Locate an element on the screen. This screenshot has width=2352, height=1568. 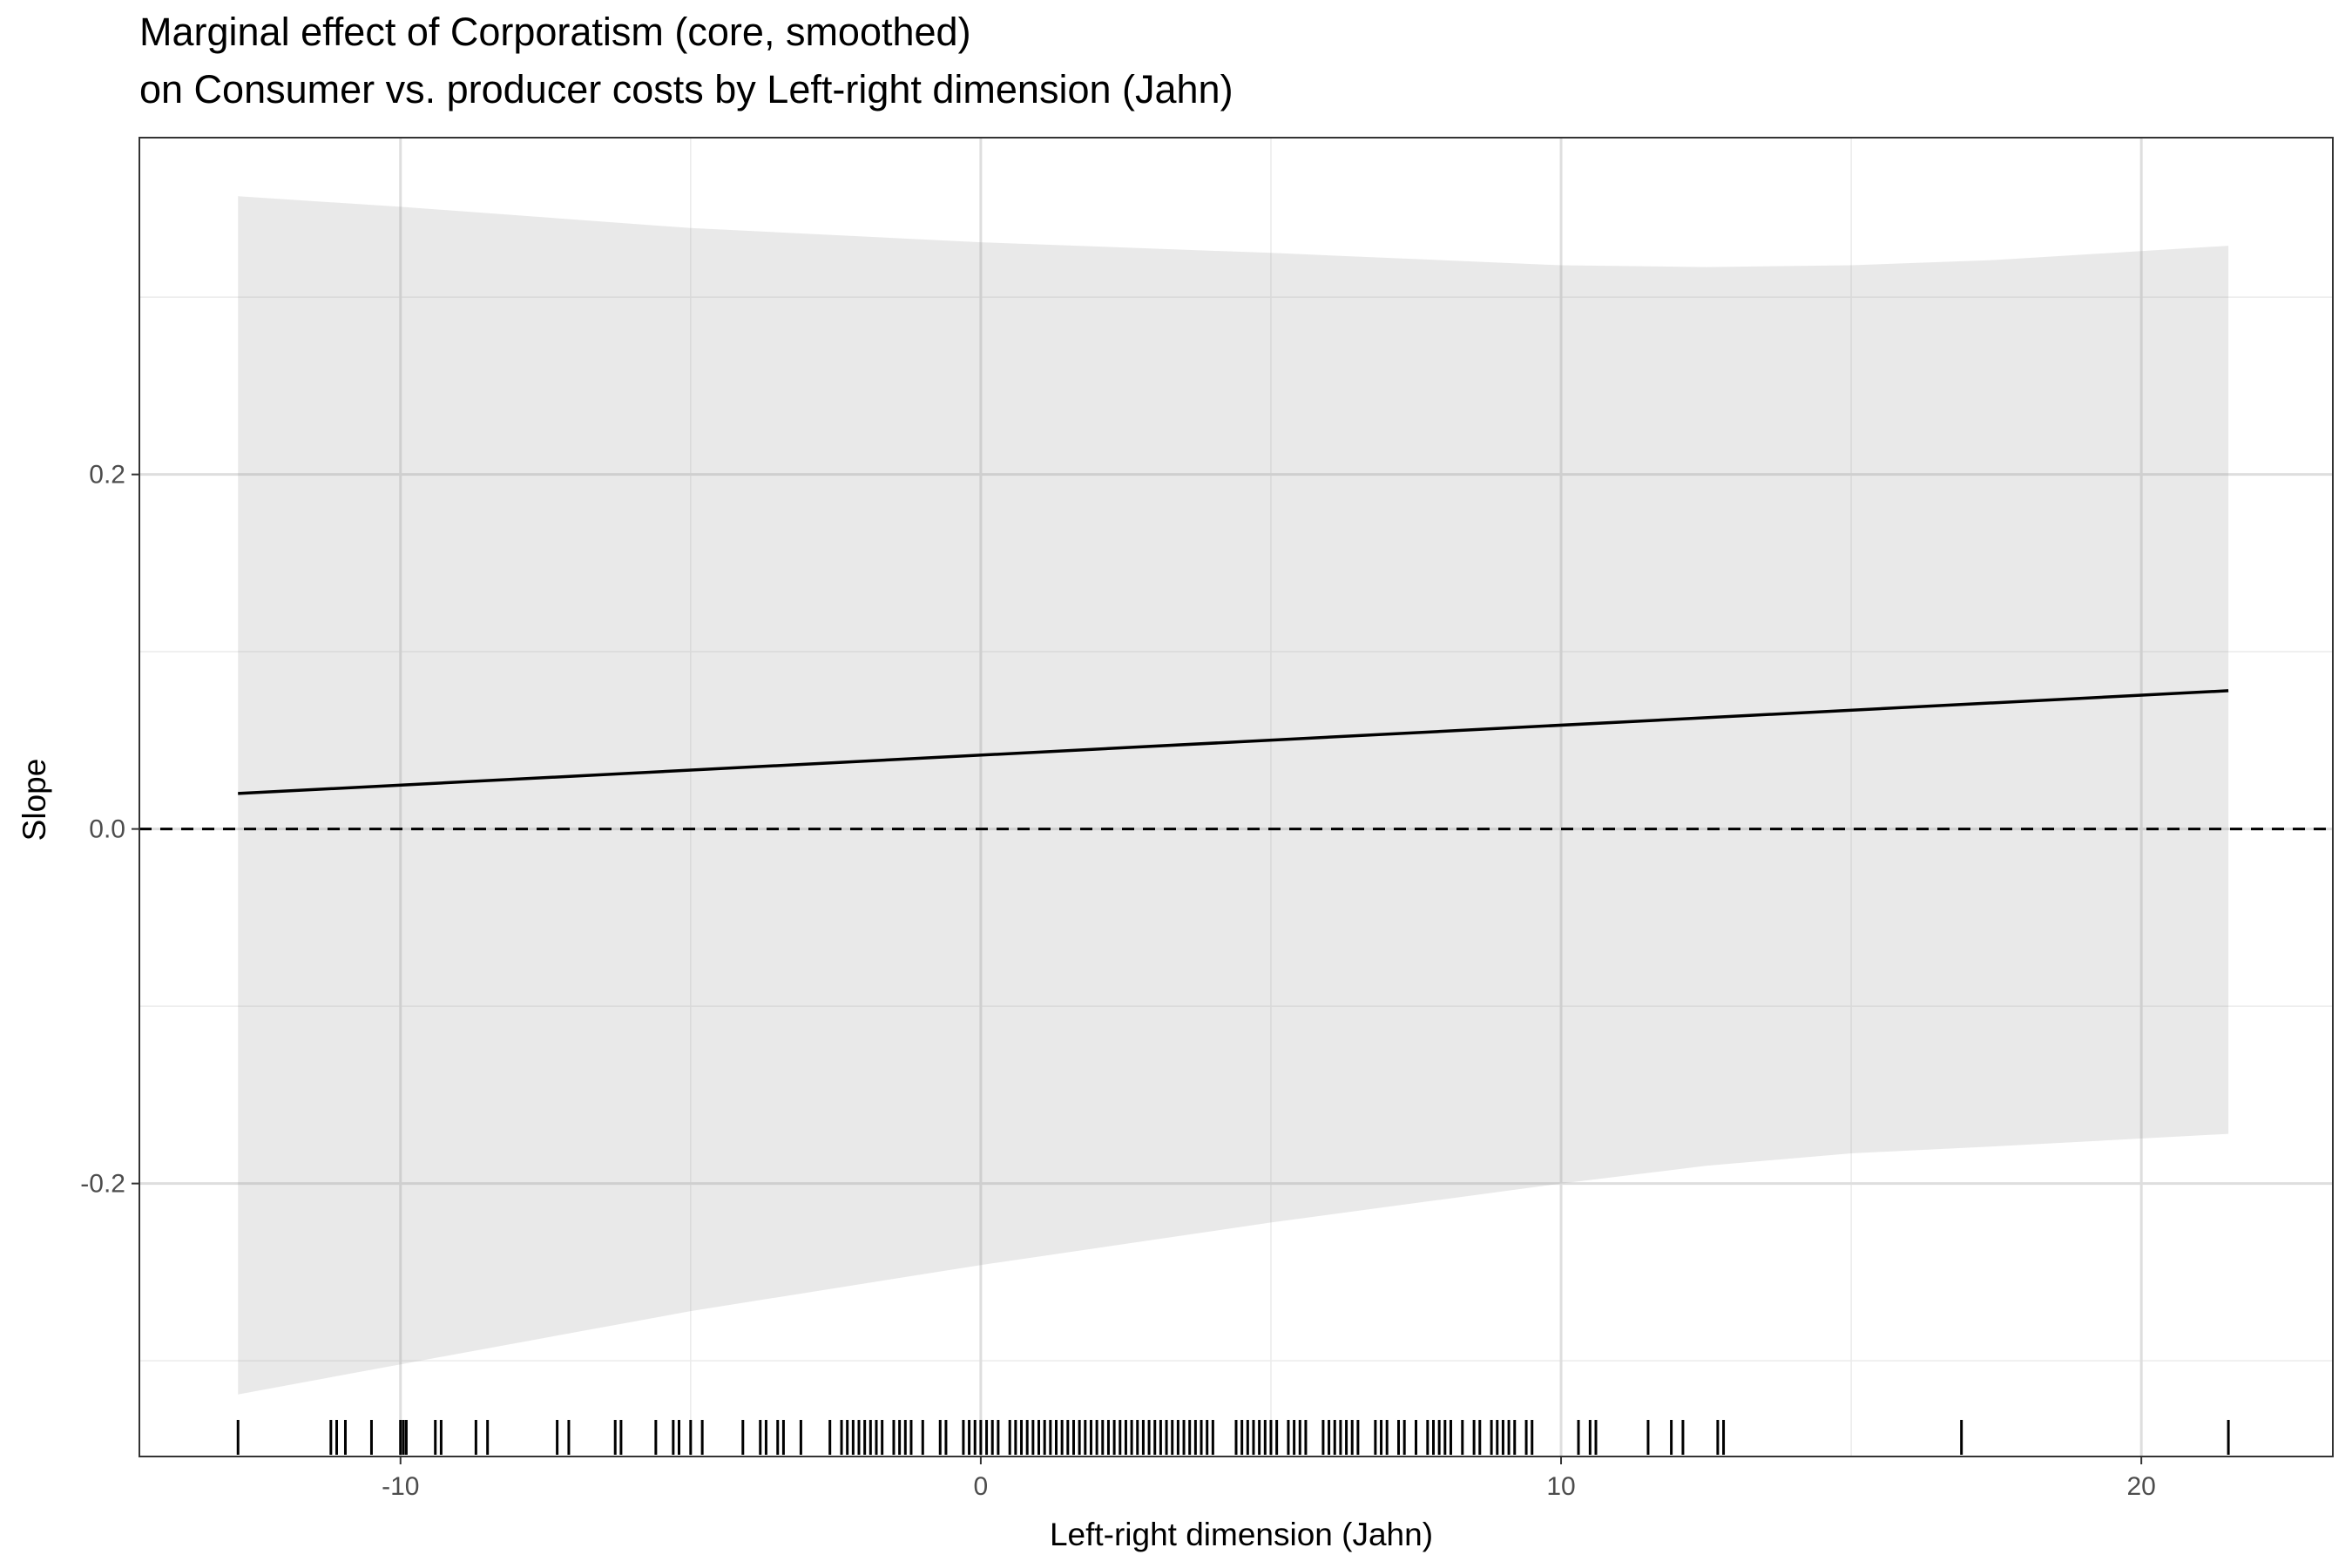
y-tick-label: 0.2 is located at coordinates (107, 475).